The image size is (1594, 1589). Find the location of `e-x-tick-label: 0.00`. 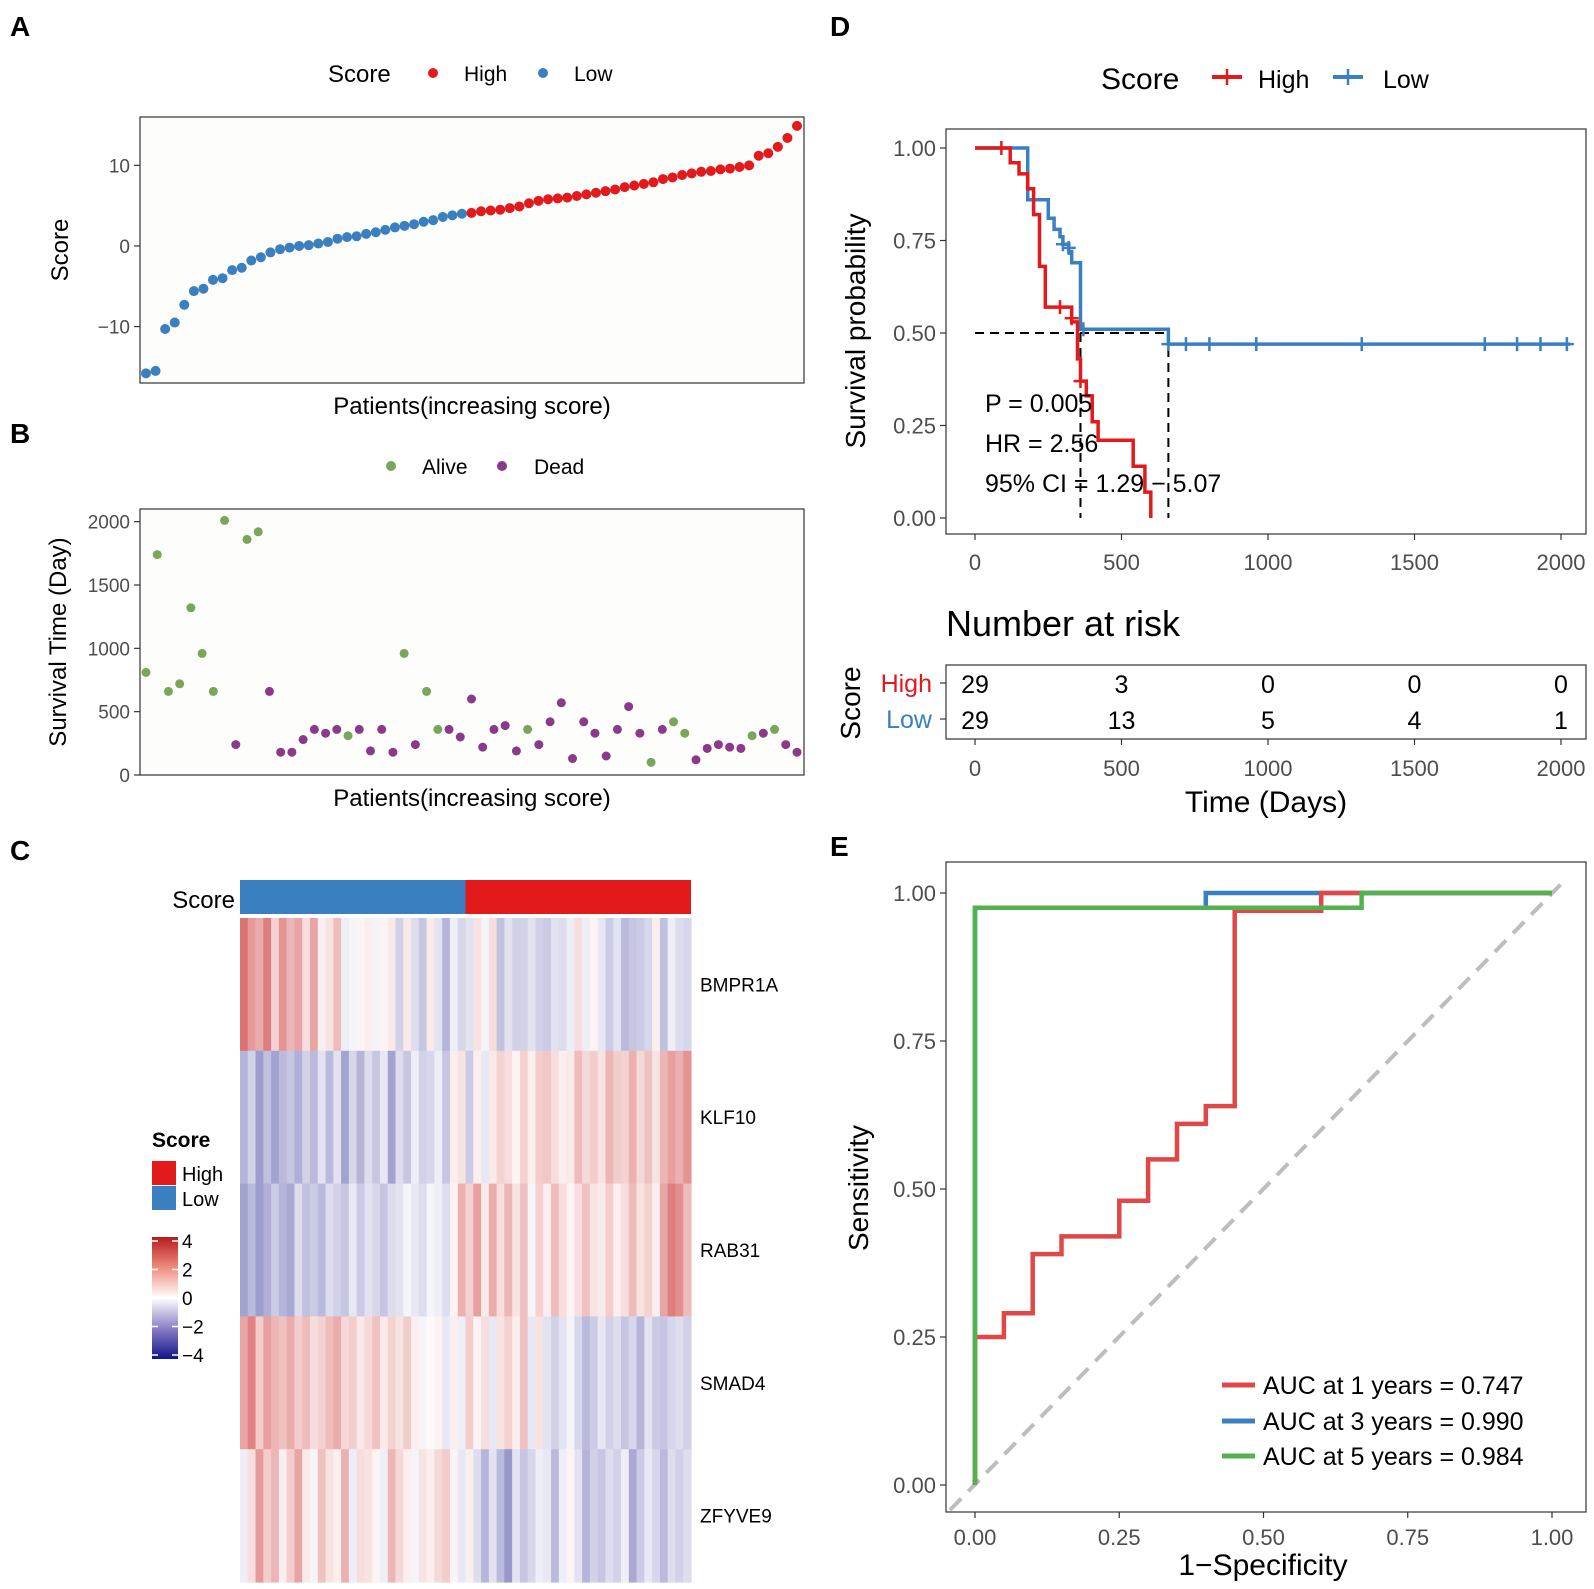

e-x-tick-label: 0.00 is located at coordinates (975, 1537).